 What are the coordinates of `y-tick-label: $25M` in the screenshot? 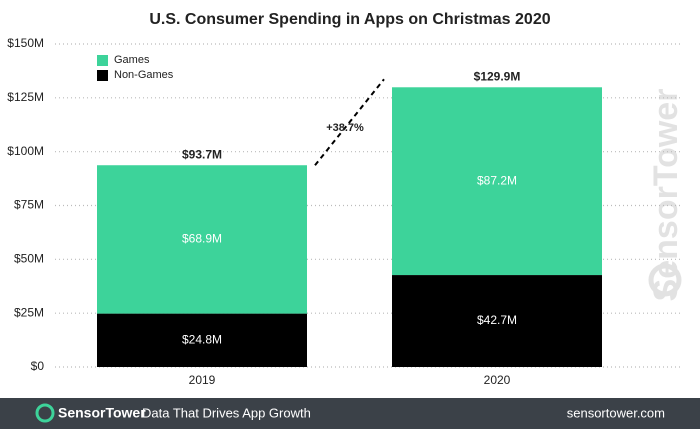 It's located at (29, 312).